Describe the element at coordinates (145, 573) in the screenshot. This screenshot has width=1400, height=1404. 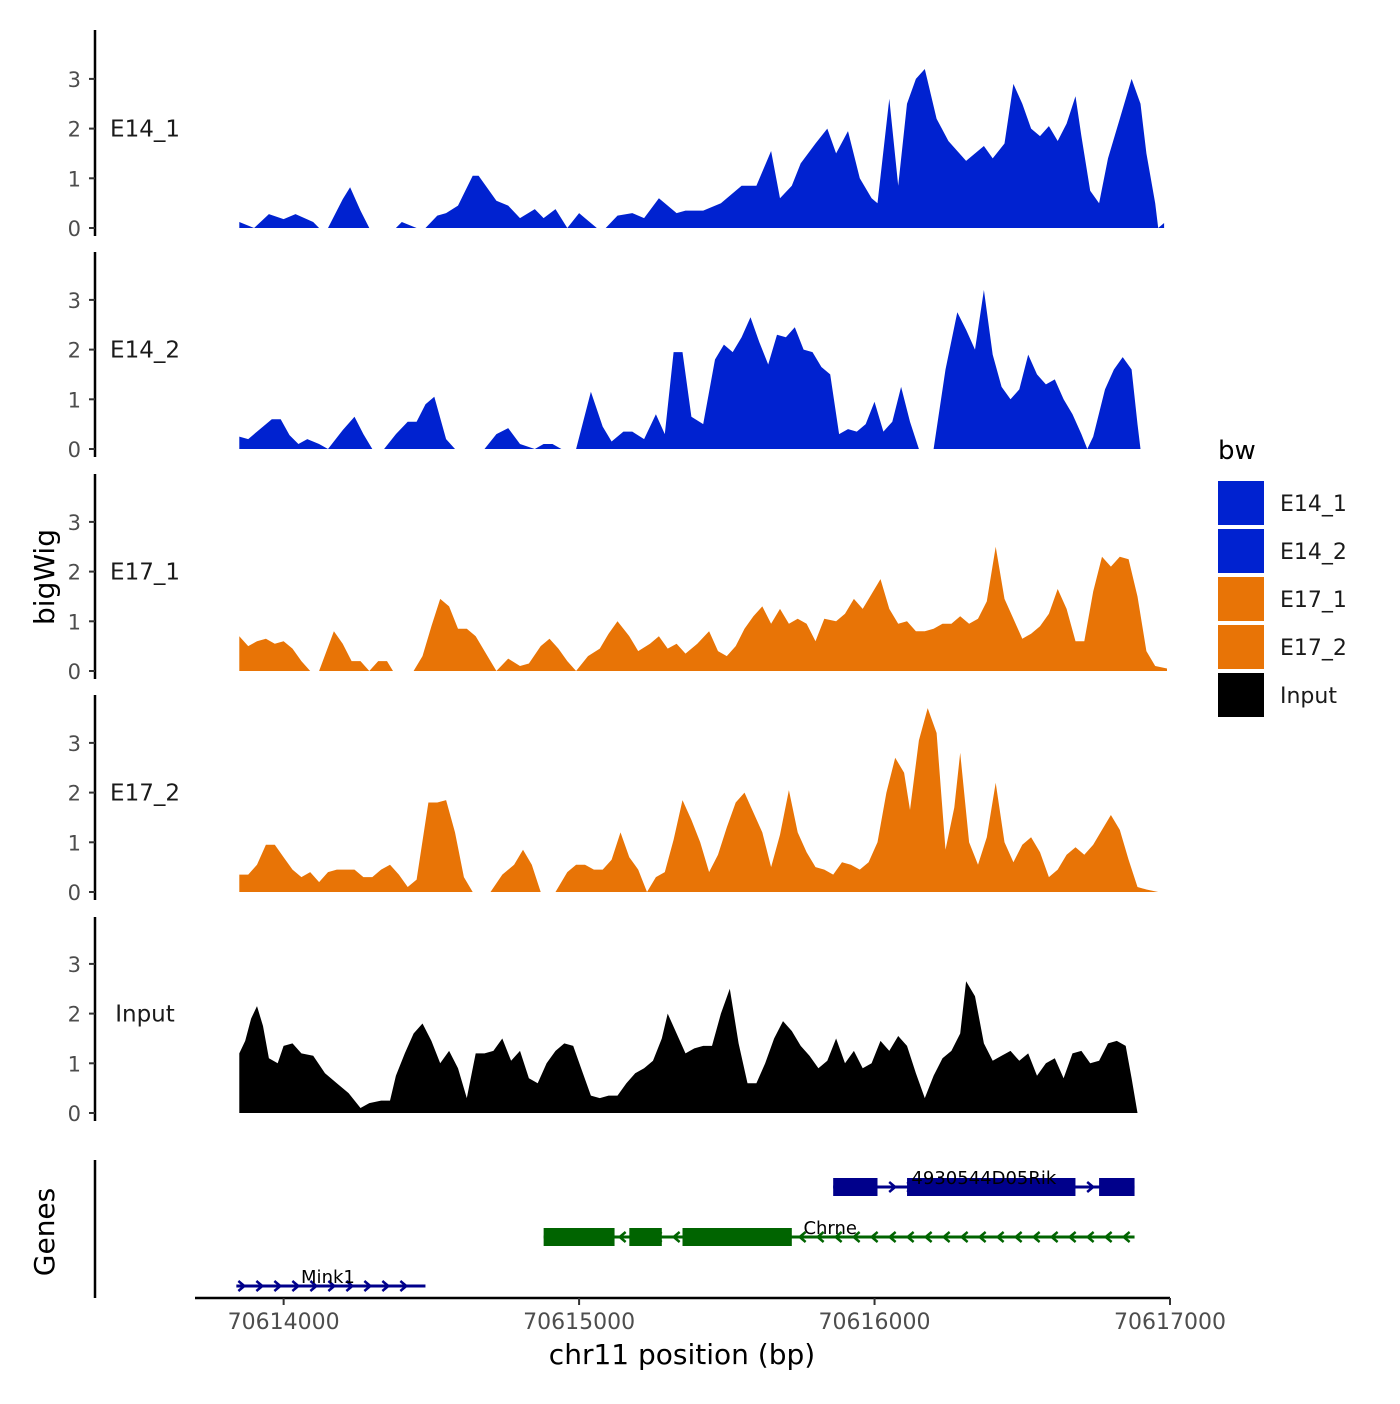
I see `track-label: E17_1` at that location.